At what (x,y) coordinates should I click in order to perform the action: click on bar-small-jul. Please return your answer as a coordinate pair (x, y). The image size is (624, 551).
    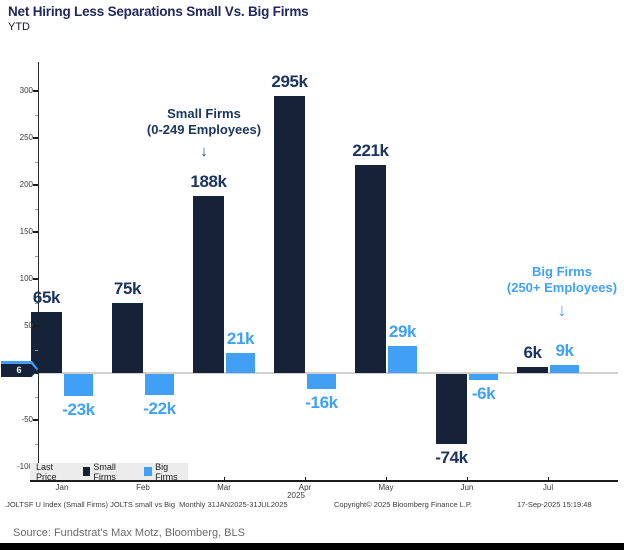
    Looking at the image, I should click on (532, 370).